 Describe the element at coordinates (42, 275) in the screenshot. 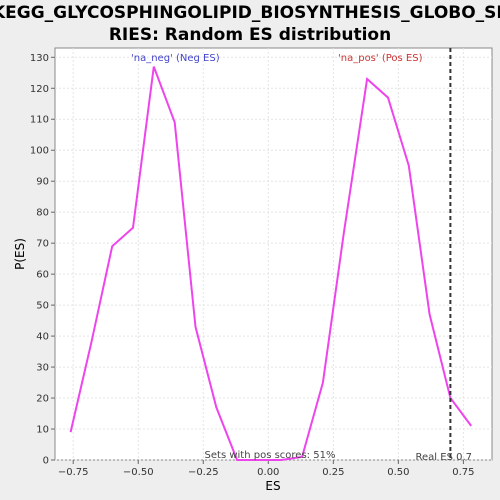

I see `y-tick-label: 60` at that location.